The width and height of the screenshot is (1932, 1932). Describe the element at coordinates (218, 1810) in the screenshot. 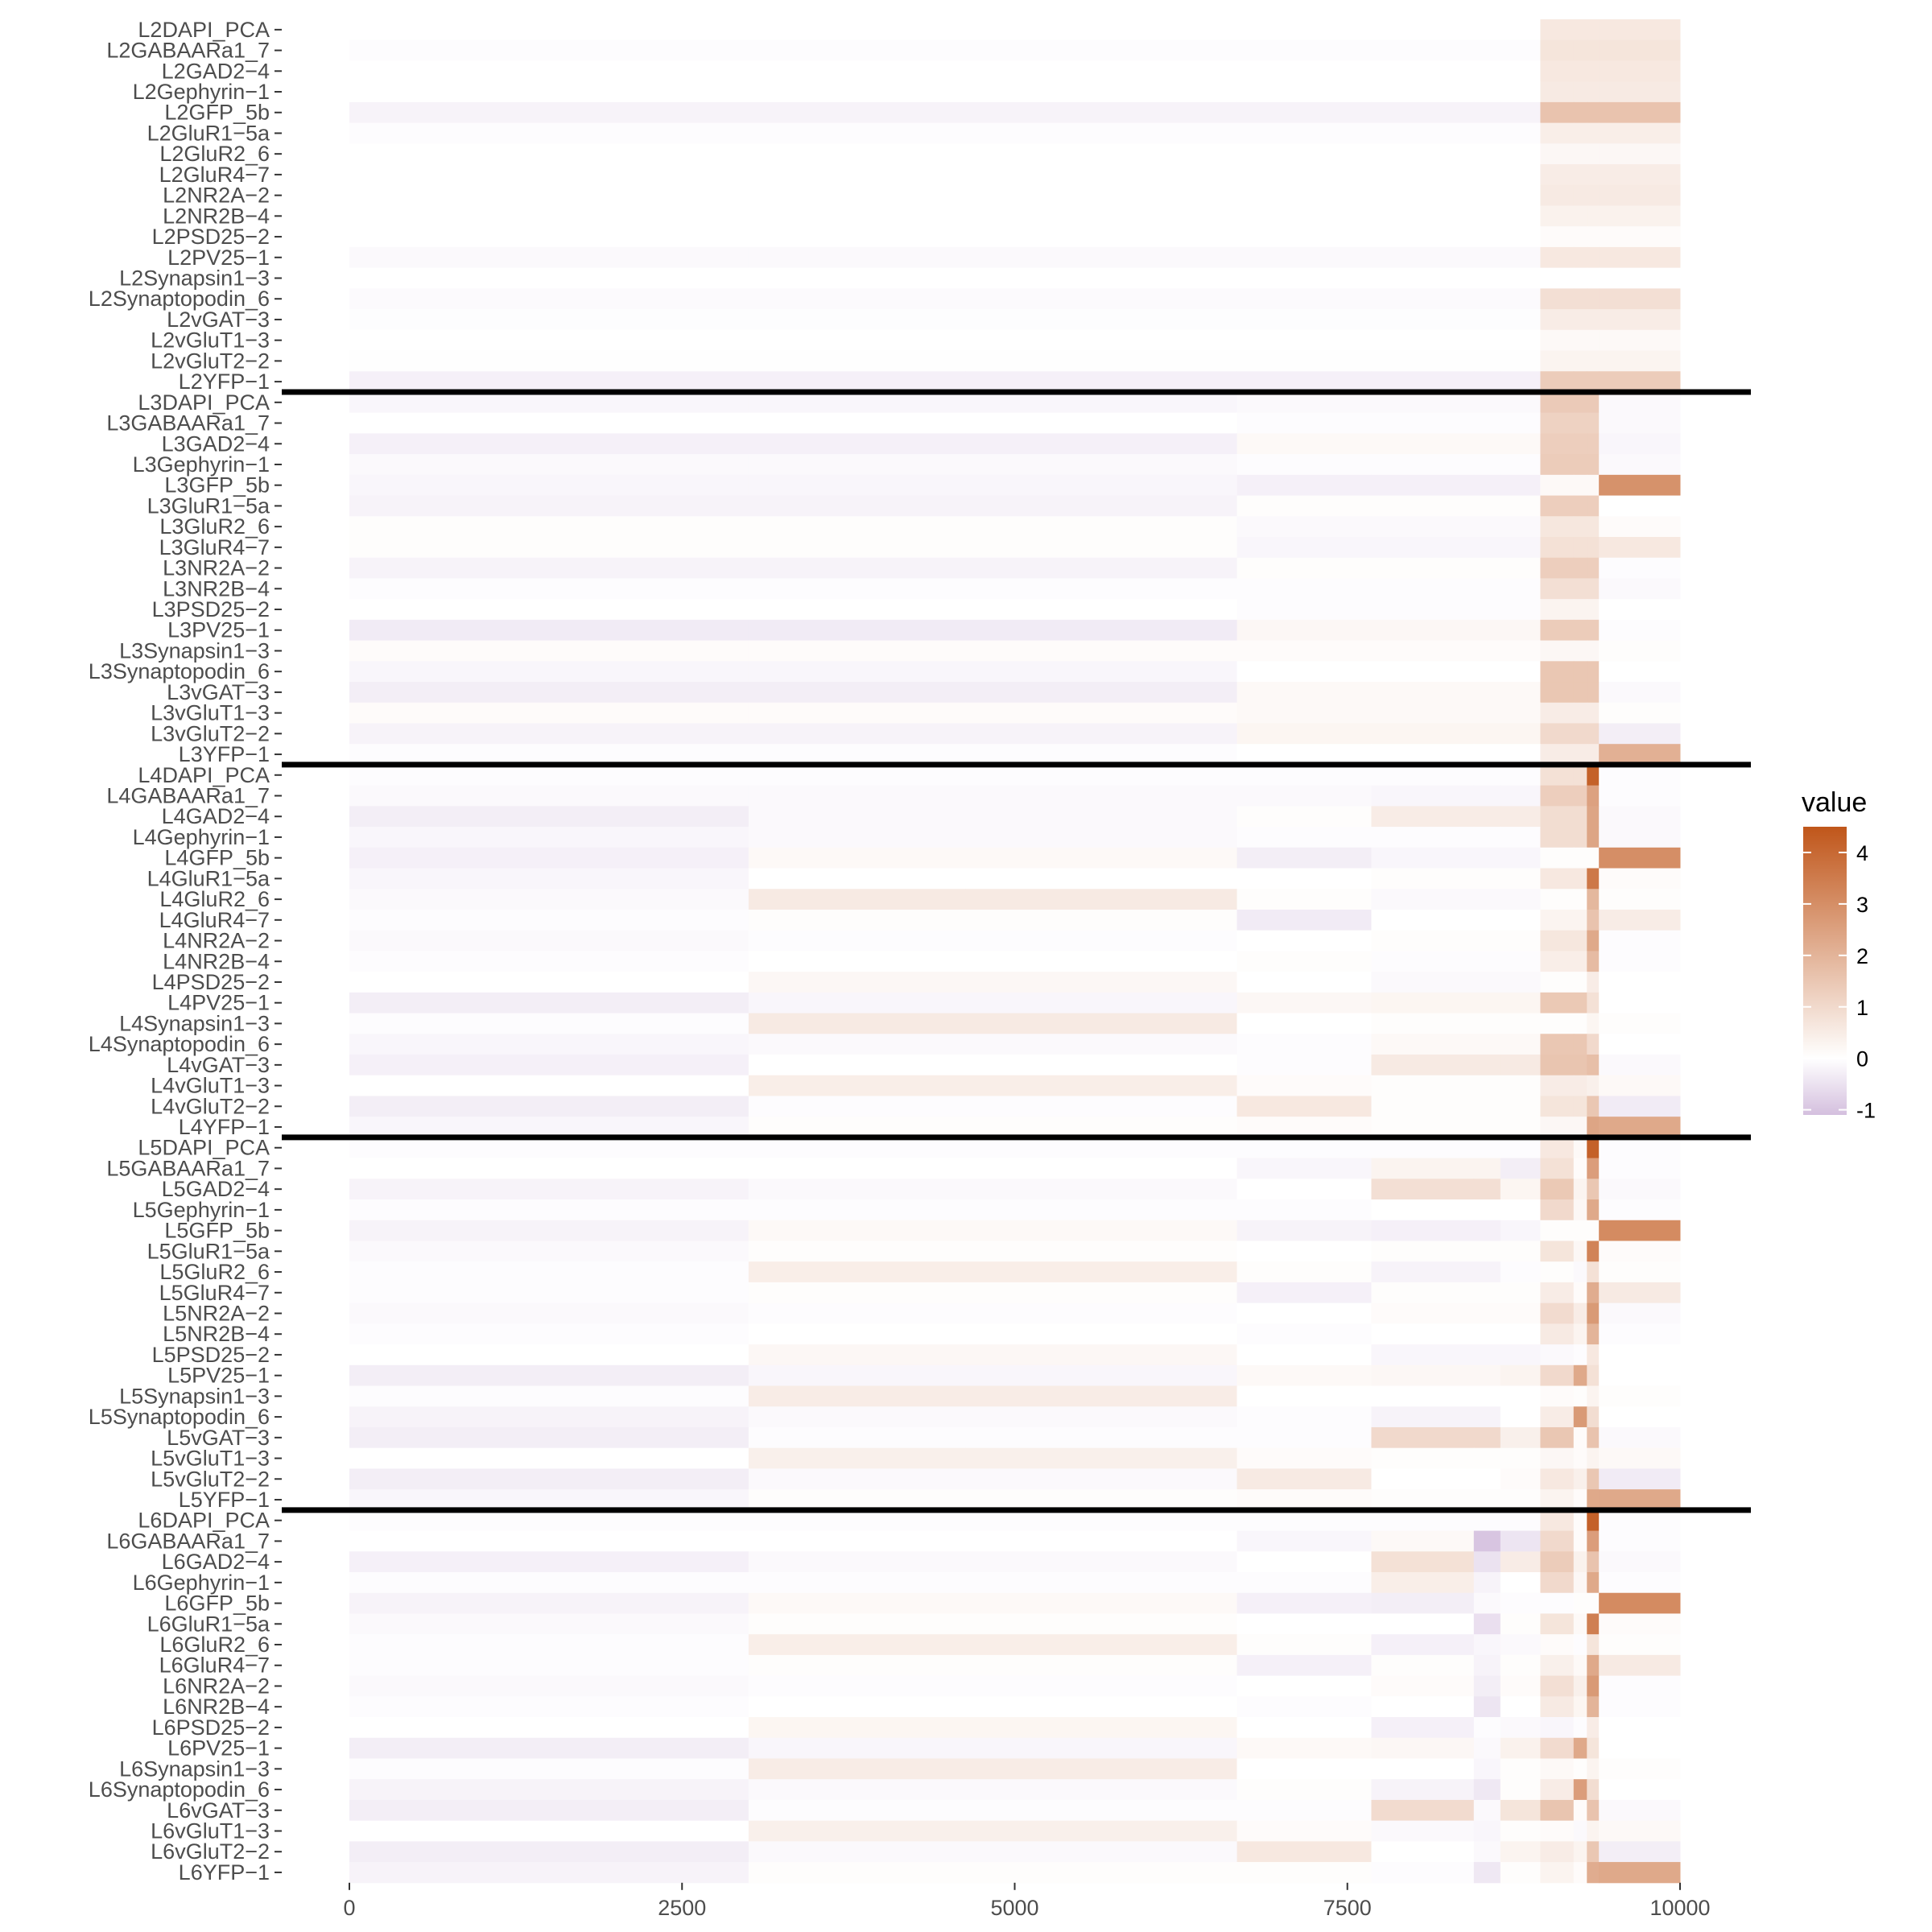

I see `y-tick-label: L6vGAT−3` at that location.